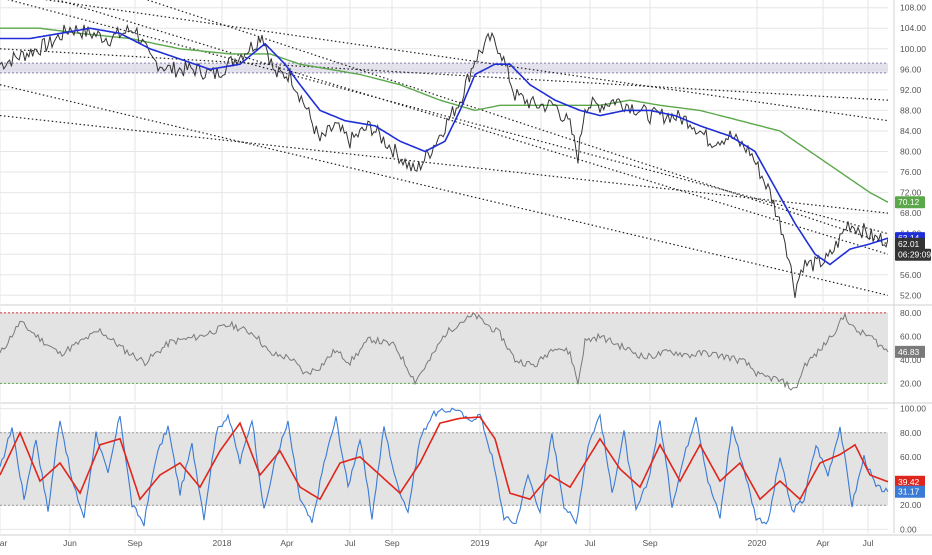  I want to click on rsi-tag-label: 46.83, so click(909, 352).